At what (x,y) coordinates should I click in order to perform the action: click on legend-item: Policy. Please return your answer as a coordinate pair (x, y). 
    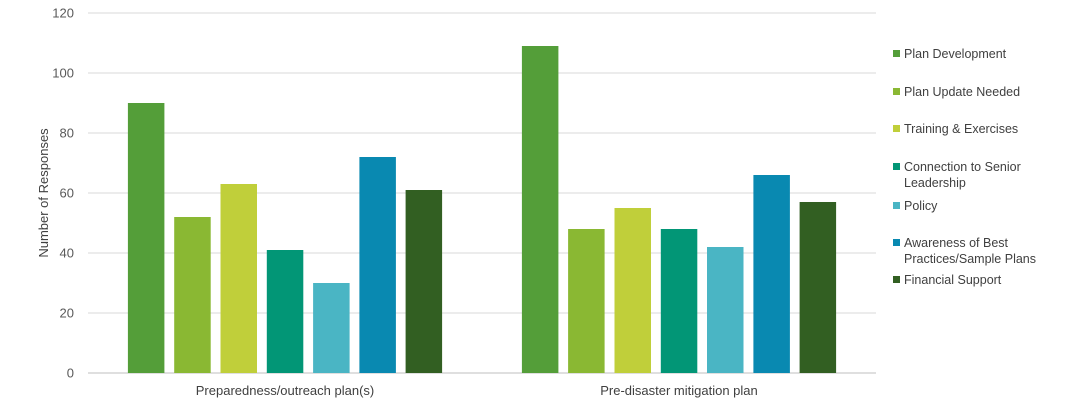
    Looking at the image, I should click on (976, 206).